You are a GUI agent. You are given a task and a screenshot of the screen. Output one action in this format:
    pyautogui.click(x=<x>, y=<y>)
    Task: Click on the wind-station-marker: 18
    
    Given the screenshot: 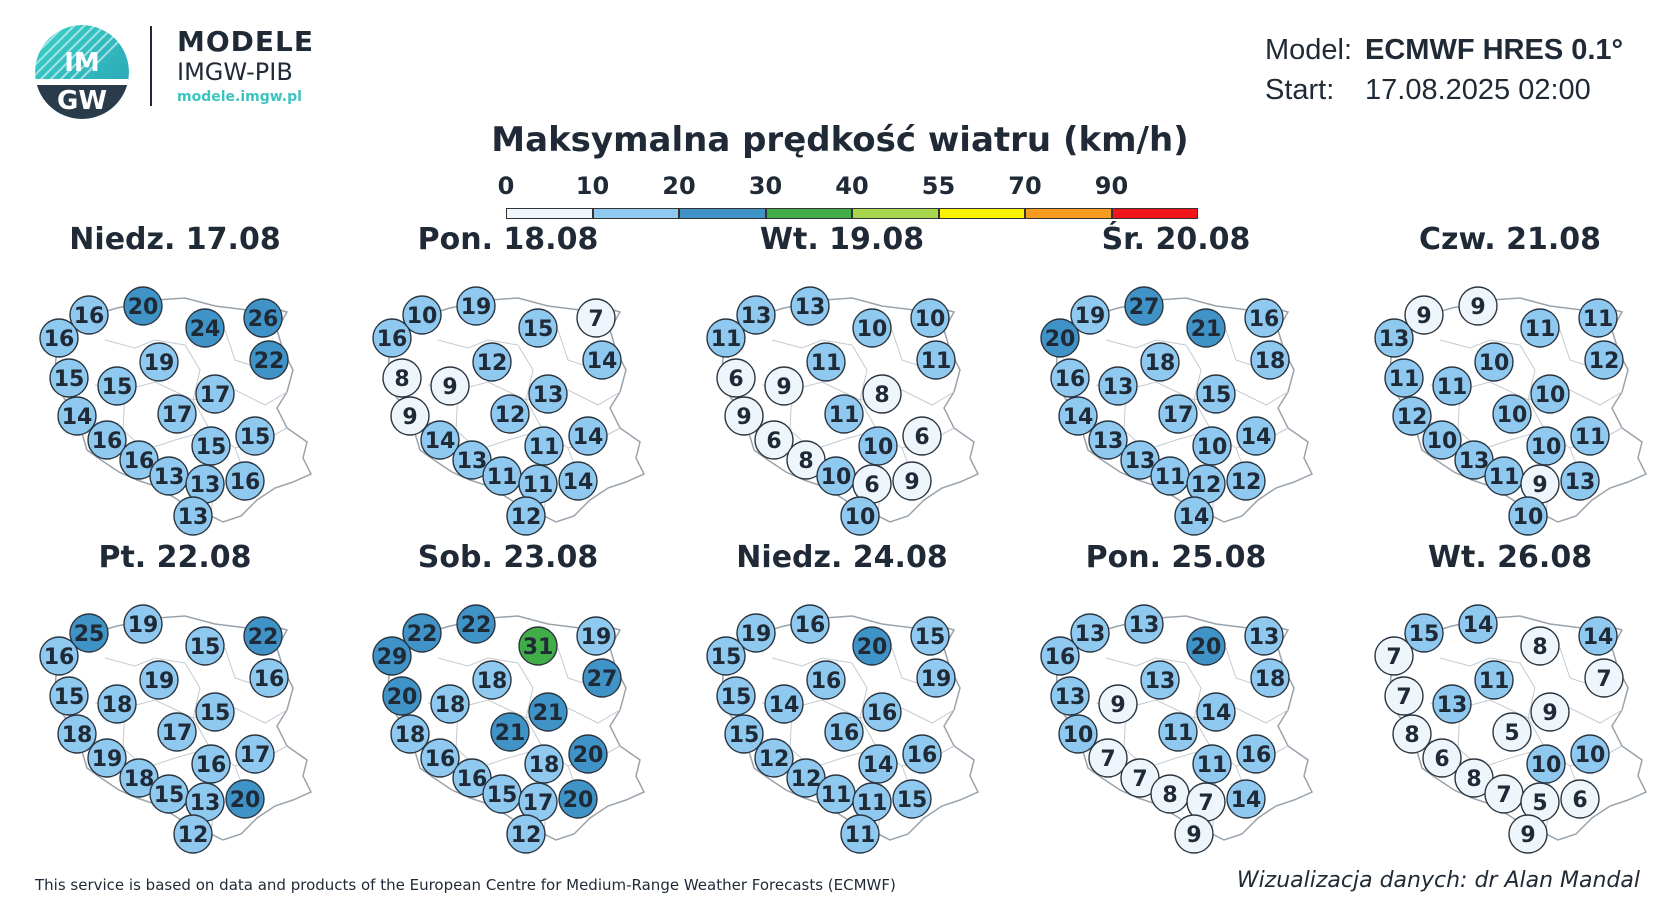 What is the action you would take?
    pyautogui.click(x=1270, y=678)
    